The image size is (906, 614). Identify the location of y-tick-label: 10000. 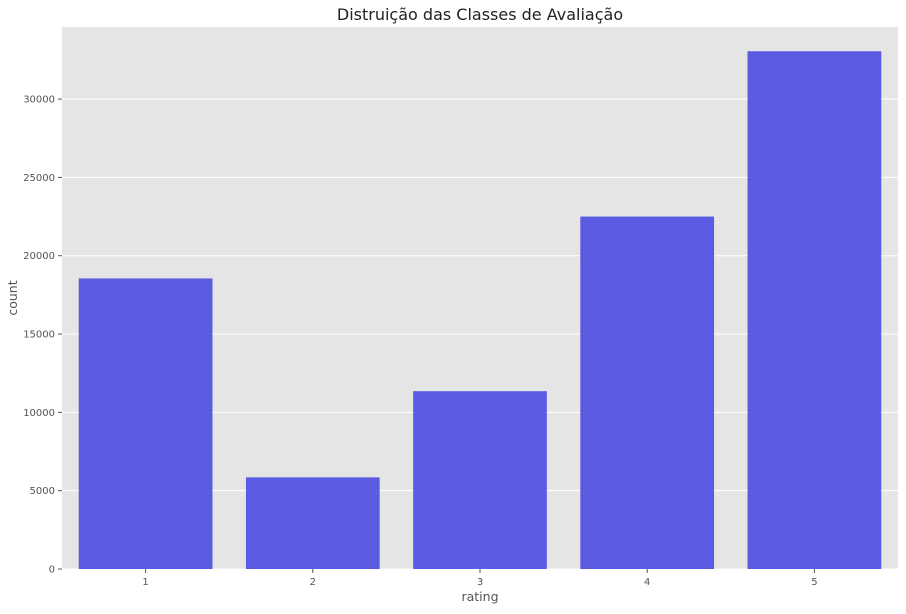
(39, 413).